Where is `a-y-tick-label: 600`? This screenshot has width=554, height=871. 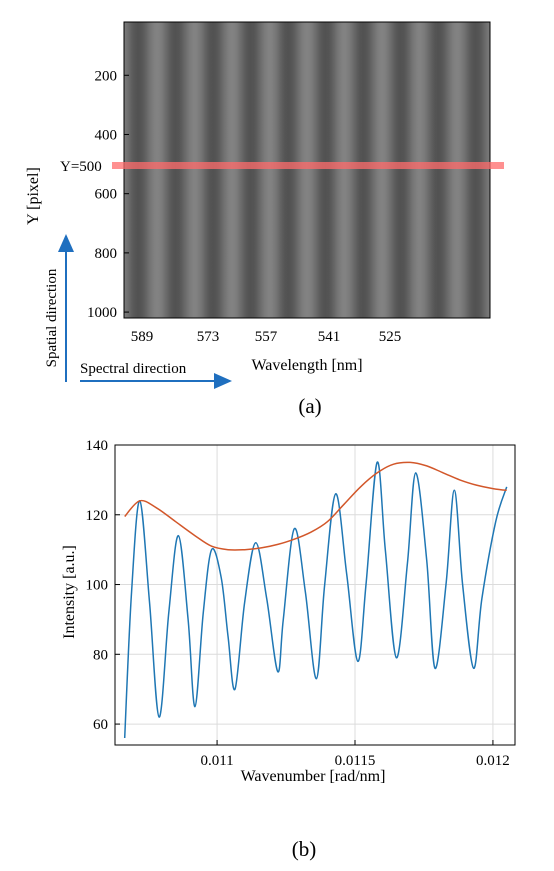 a-y-tick-label: 600 is located at coordinates (106, 195).